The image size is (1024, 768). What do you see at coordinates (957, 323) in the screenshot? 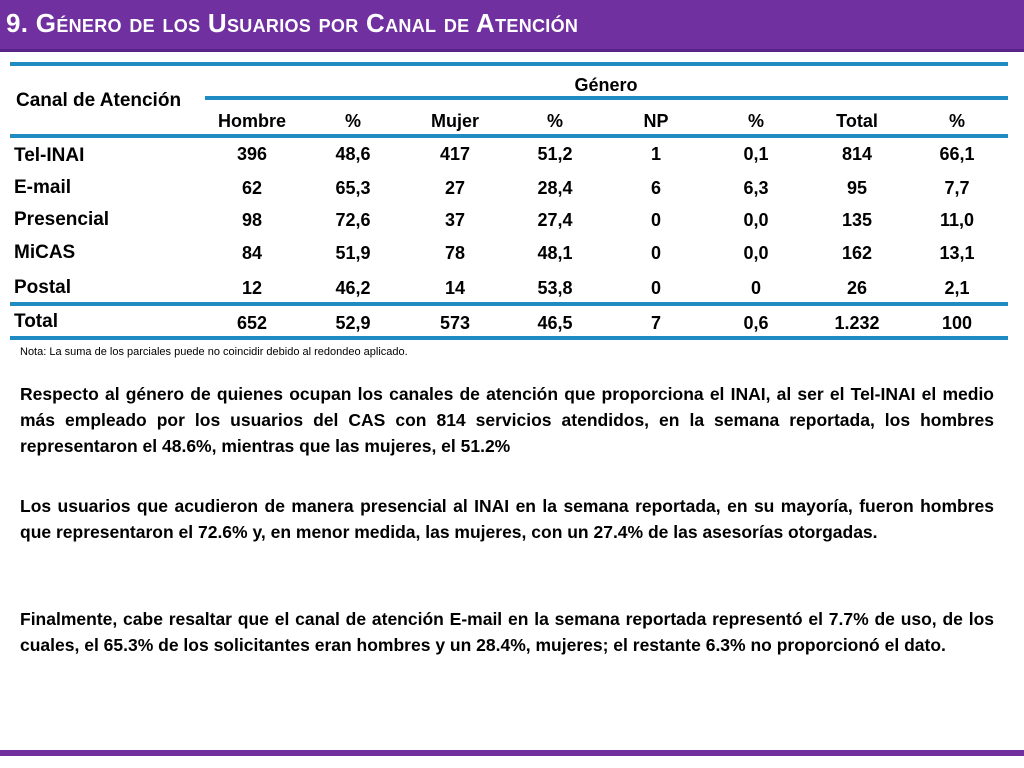
I see `table-cell: 100` at bounding box center [957, 323].